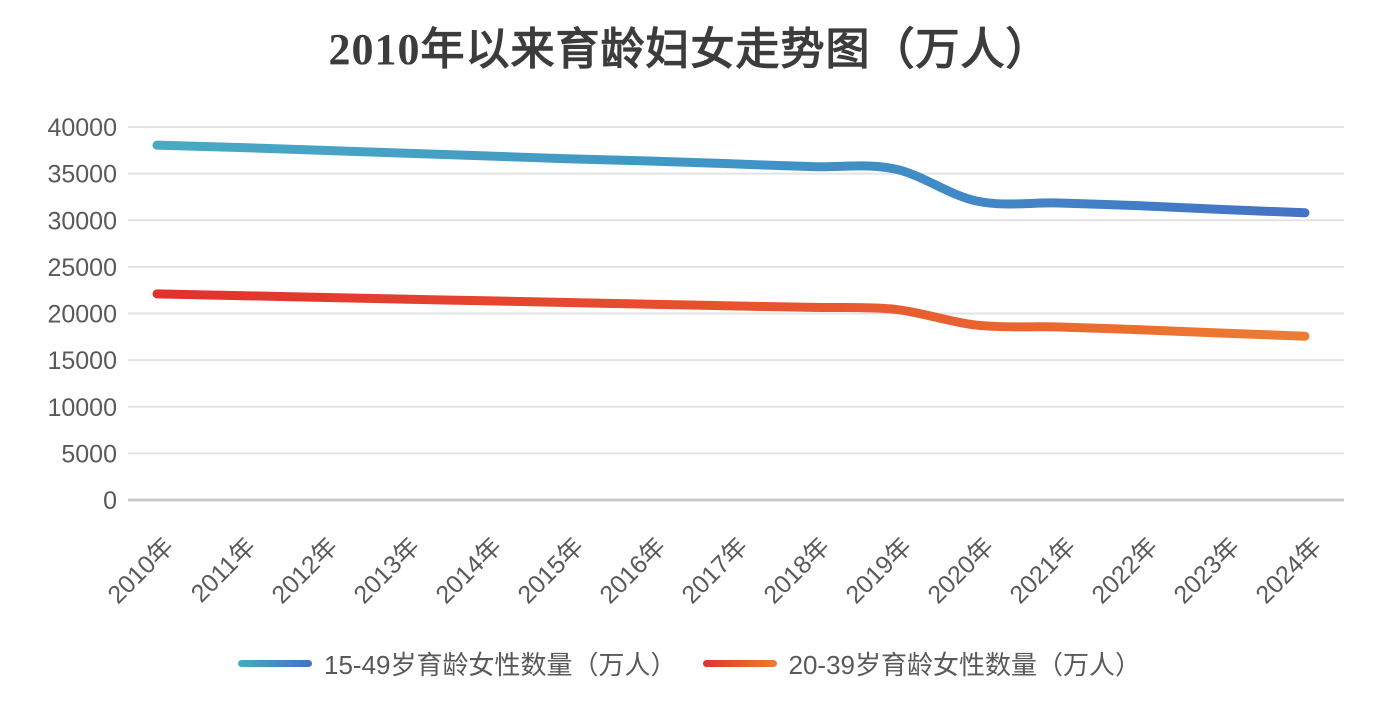  What do you see at coordinates (878, 570) in the screenshot?
I see `x-axis-label: 2019年` at bounding box center [878, 570].